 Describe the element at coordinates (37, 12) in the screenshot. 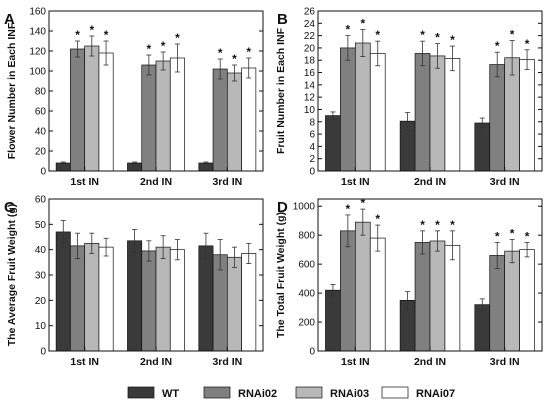

I see `y-tick-label-a: 160` at that location.